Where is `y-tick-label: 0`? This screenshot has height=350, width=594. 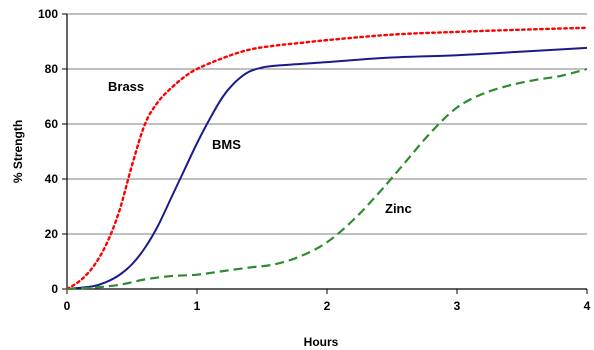
y-tick-label: 0 is located at coordinates (54, 289).